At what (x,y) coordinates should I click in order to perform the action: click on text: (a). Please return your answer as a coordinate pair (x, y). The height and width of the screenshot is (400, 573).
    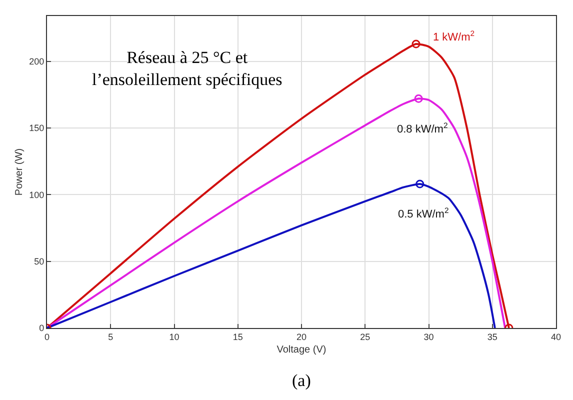
    Looking at the image, I should click on (301, 380).